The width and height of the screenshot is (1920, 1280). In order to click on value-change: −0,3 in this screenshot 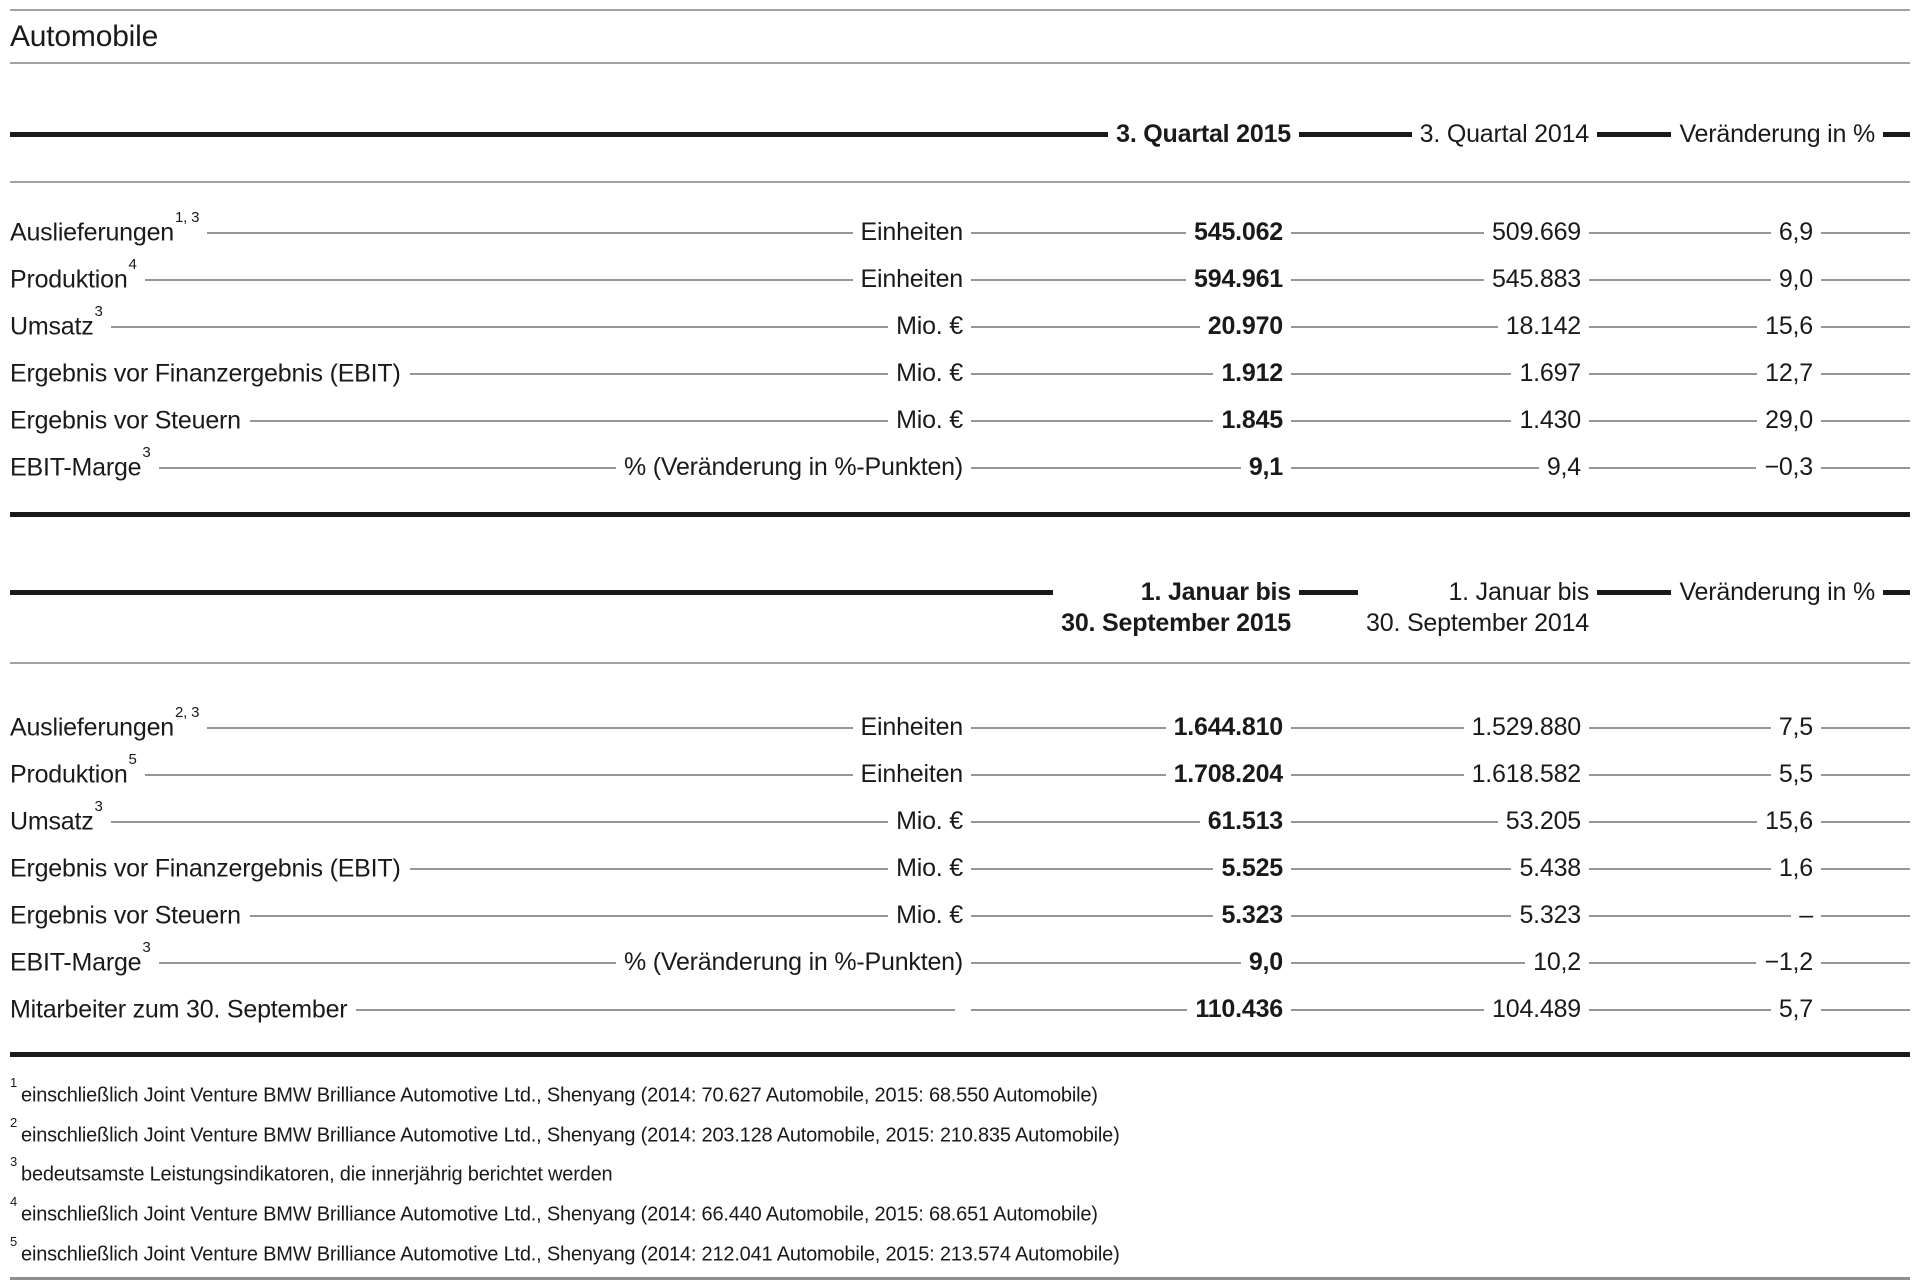, I will do `click(1788, 467)`.